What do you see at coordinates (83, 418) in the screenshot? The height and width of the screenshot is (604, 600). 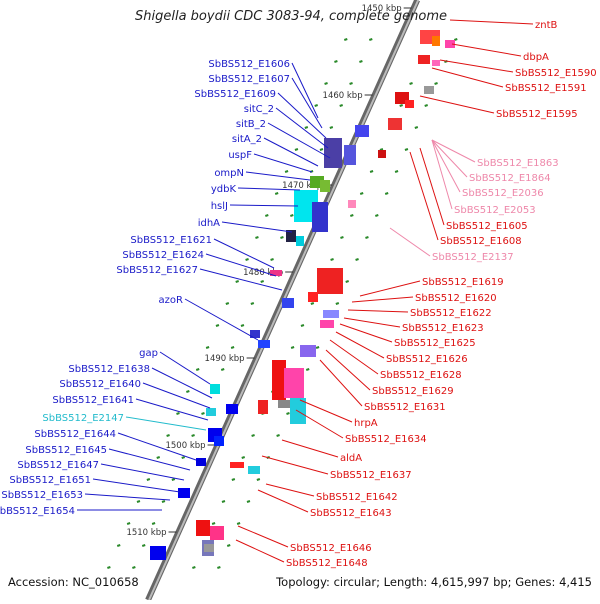 I see `gene-label: SbBS512_E2147` at bounding box center [83, 418].